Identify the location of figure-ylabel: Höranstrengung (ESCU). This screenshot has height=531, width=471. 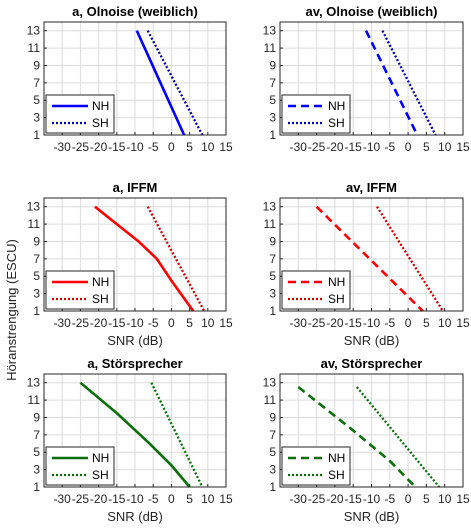
(11, 310).